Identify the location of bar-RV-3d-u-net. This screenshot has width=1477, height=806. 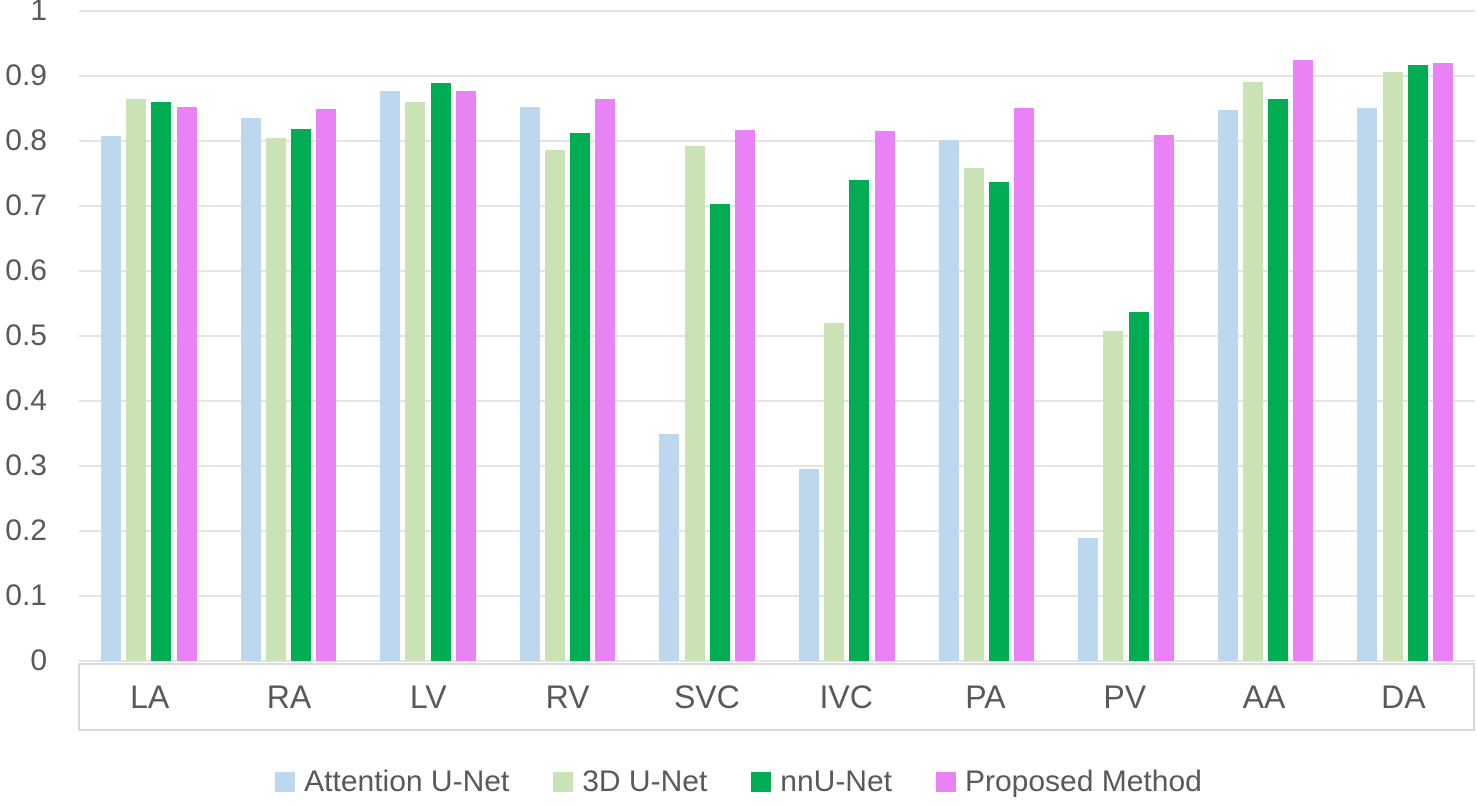
(555, 405).